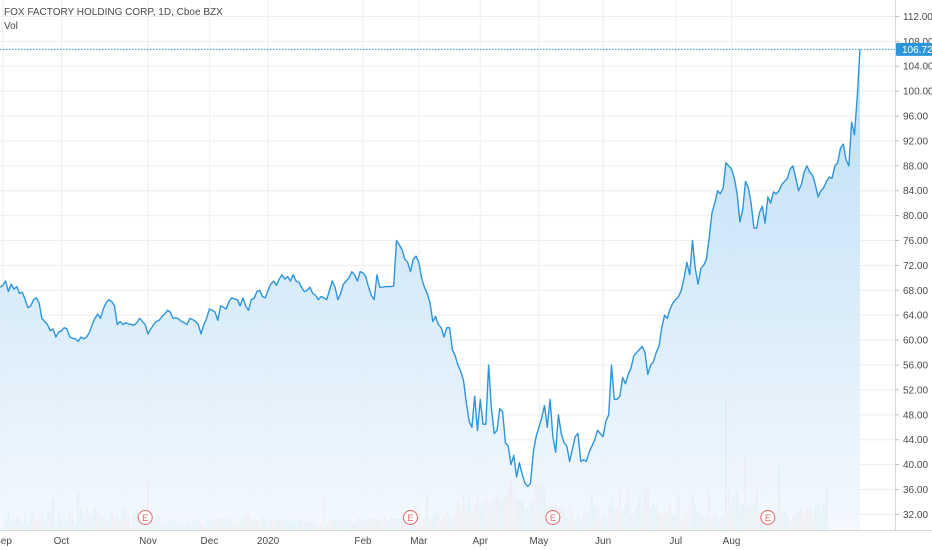 Image resolution: width=932 pixels, height=550 pixels. Describe the element at coordinates (915, 440) in the screenshot. I see `y-tick-label: 44.00` at that location.